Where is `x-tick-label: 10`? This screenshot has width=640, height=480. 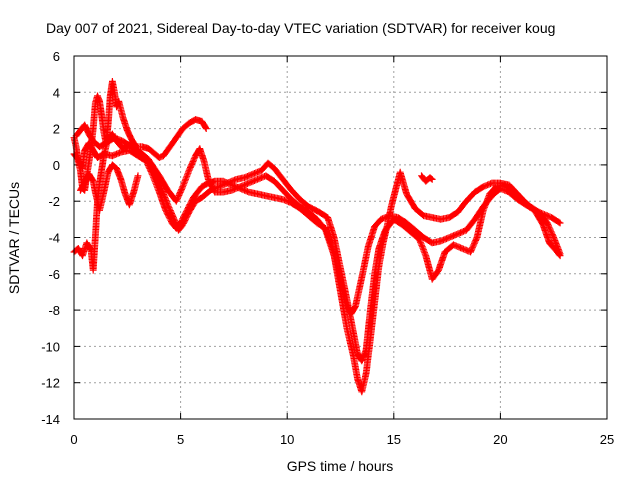 x-tick-label: 10 is located at coordinates (287, 439).